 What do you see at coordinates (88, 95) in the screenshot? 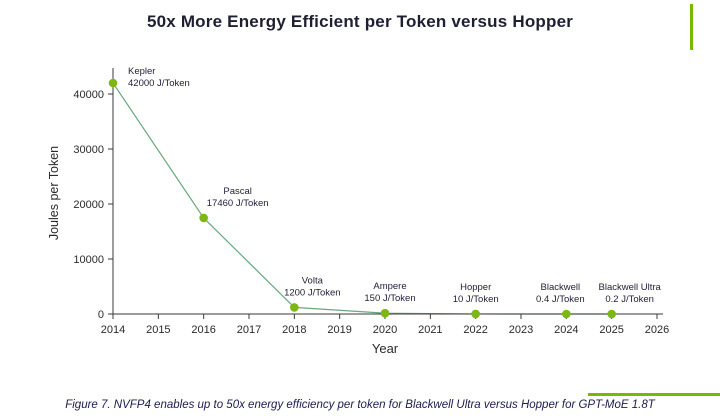
I see `y-tick-label: 40000` at bounding box center [88, 95].